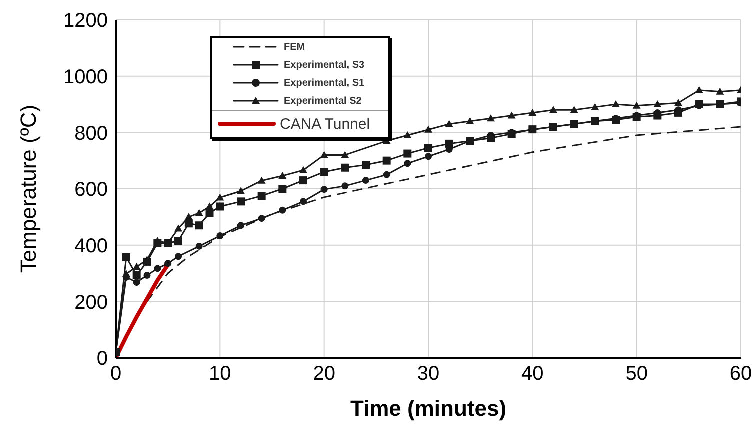 Image resolution: width=753 pixels, height=428 pixels. What do you see at coordinates (86, 77) in the screenshot?
I see `y-tick-label: 1000` at bounding box center [86, 77].